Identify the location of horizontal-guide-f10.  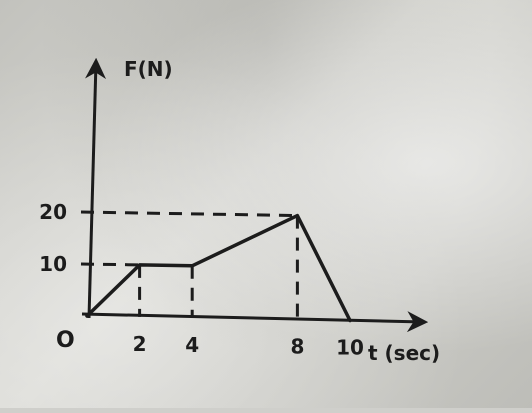
(110, 264).